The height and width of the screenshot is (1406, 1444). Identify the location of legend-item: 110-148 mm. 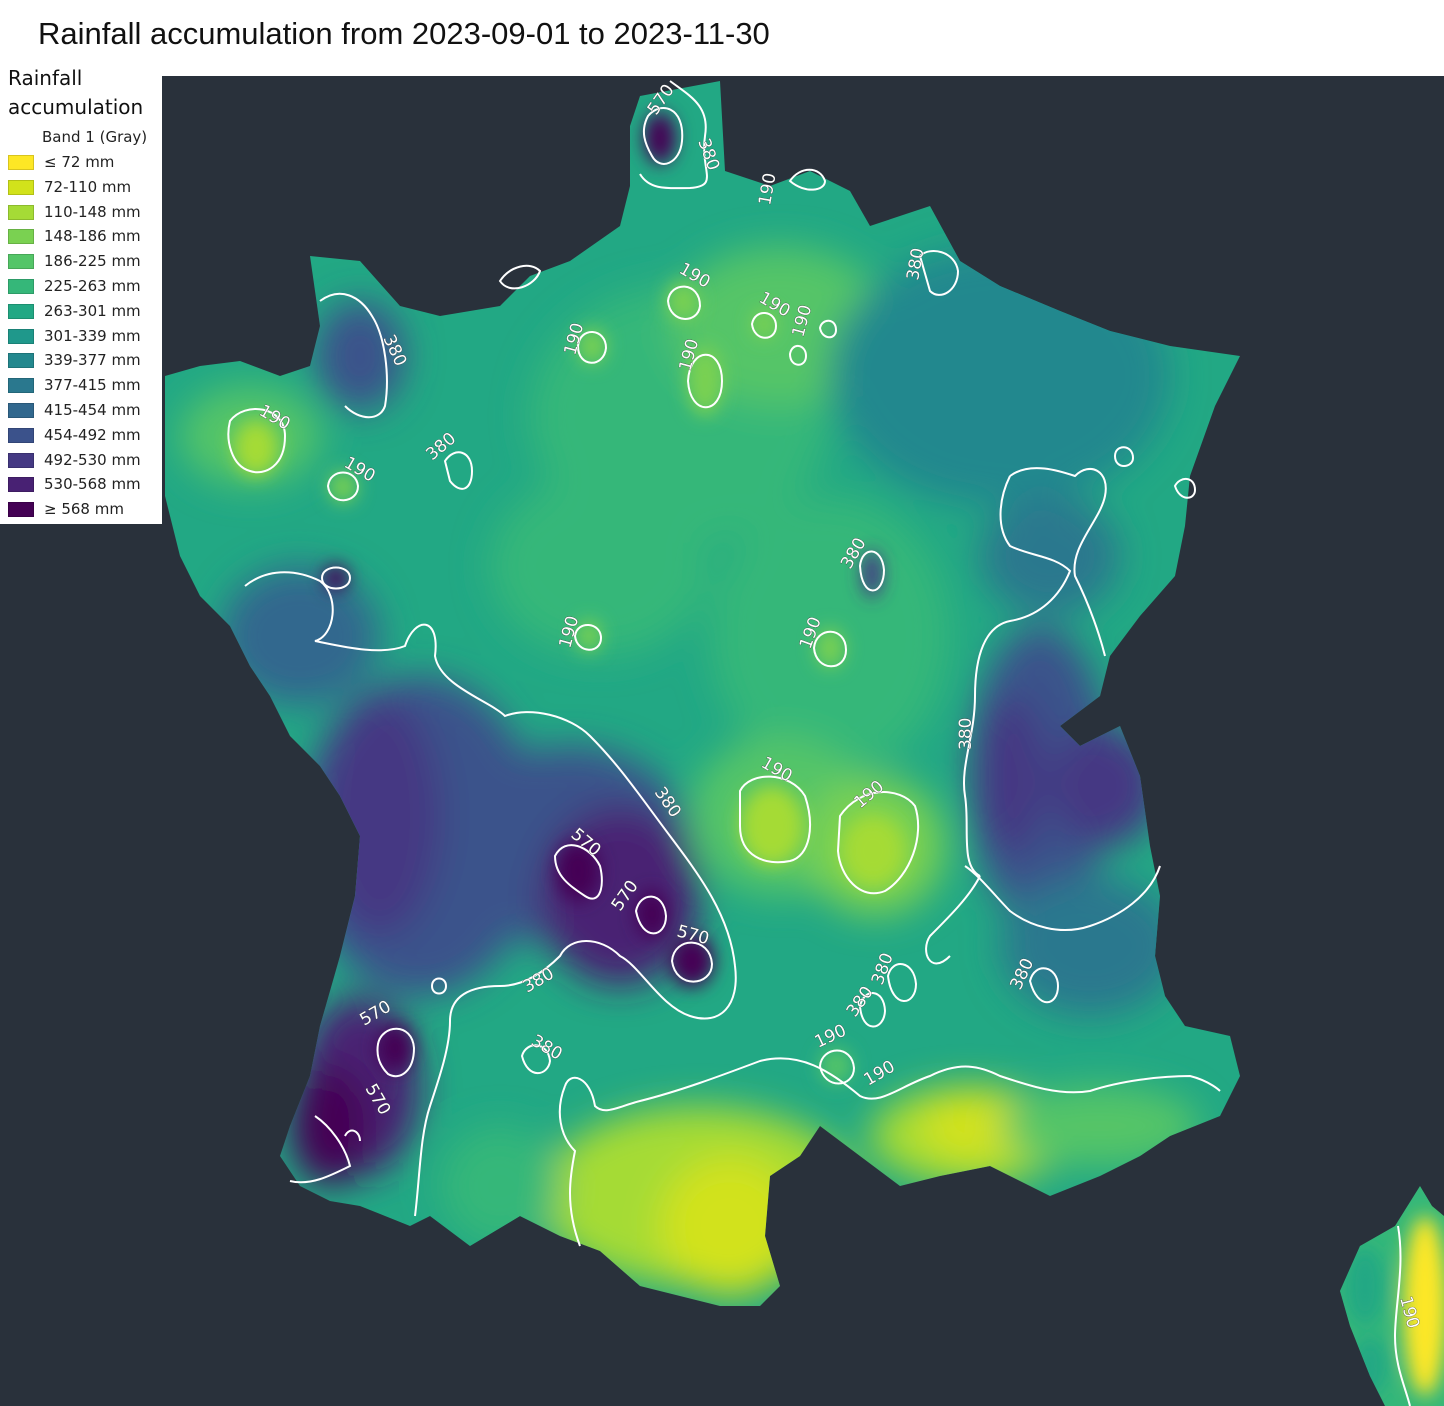
(88, 212).